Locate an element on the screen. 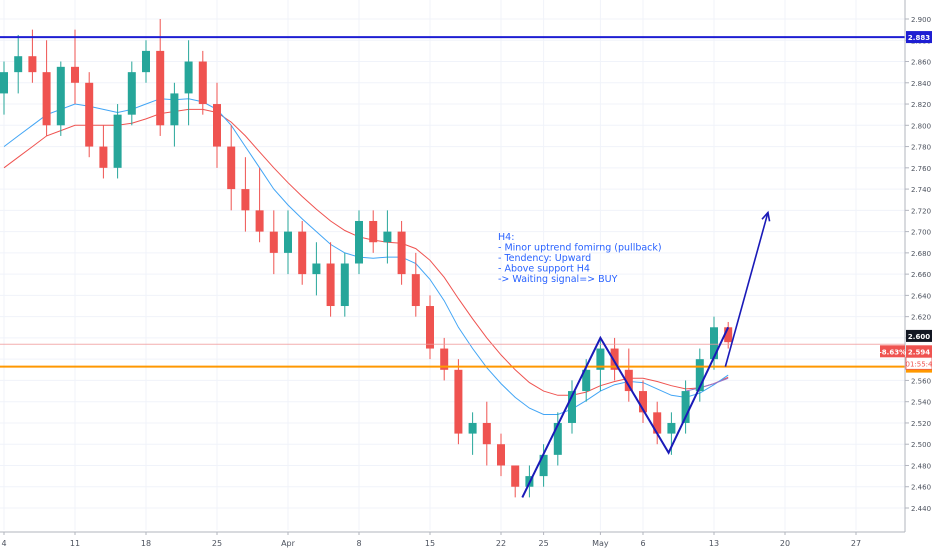 Image resolution: width=932 pixels, height=554 pixels. annotation-line: H4: is located at coordinates (506, 237).